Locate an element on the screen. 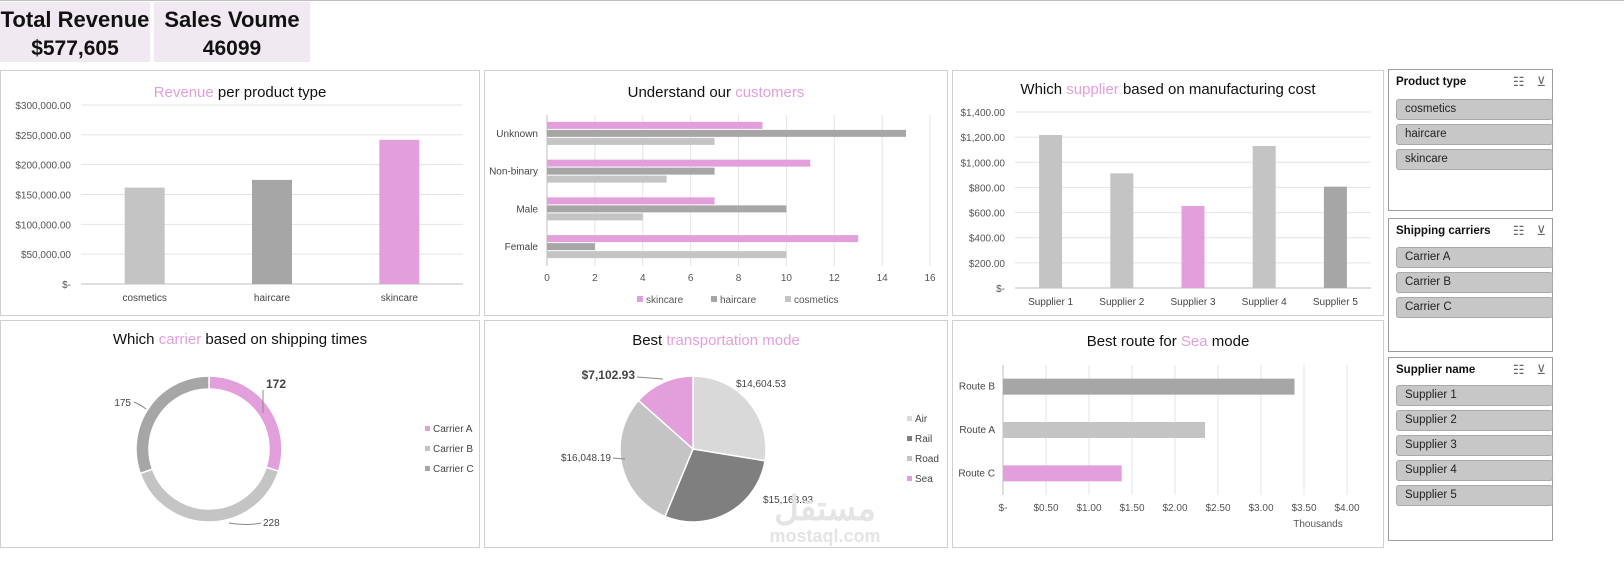 The height and width of the screenshot is (569, 1624). title-accent: carrier is located at coordinates (180, 339).